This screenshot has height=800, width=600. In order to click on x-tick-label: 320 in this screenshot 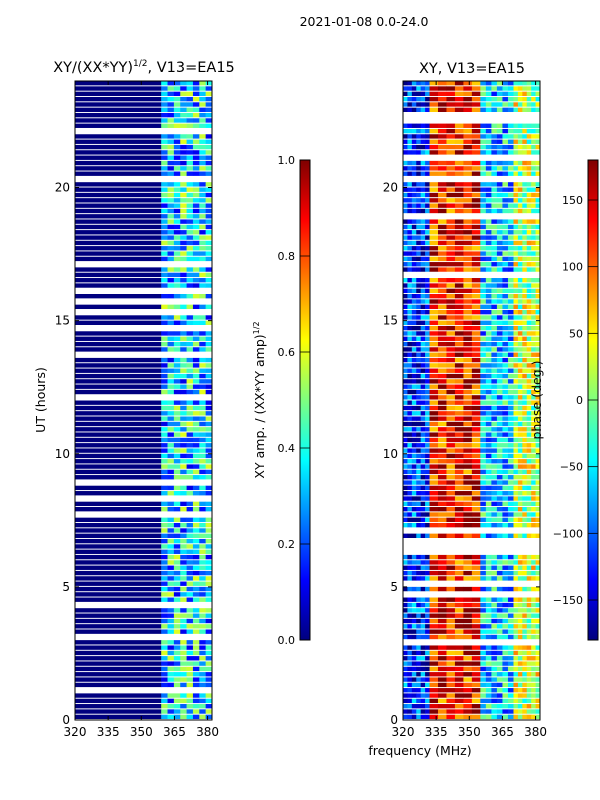, I will do `click(403, 732)`.